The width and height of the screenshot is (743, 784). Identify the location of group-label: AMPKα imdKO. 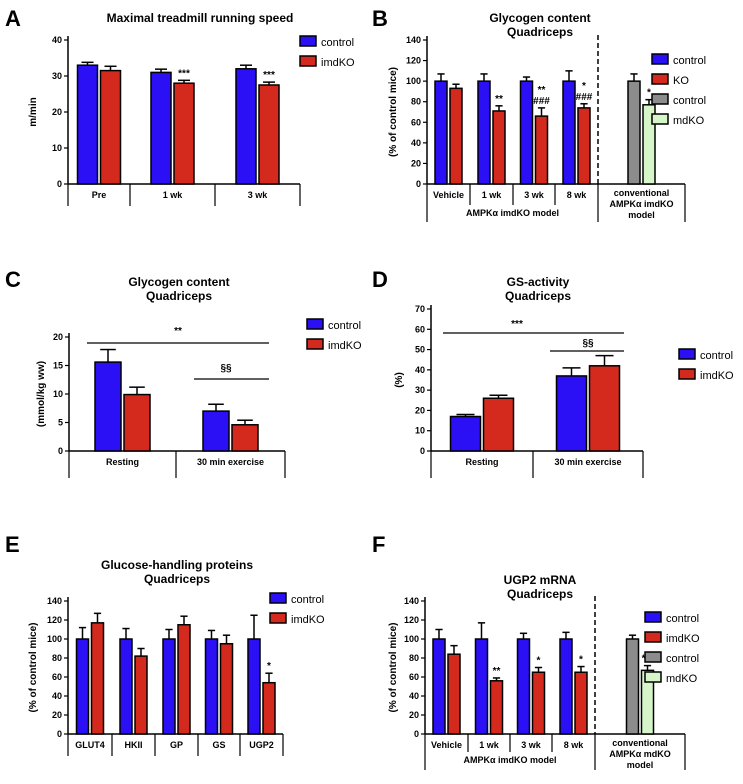
(641, 204).